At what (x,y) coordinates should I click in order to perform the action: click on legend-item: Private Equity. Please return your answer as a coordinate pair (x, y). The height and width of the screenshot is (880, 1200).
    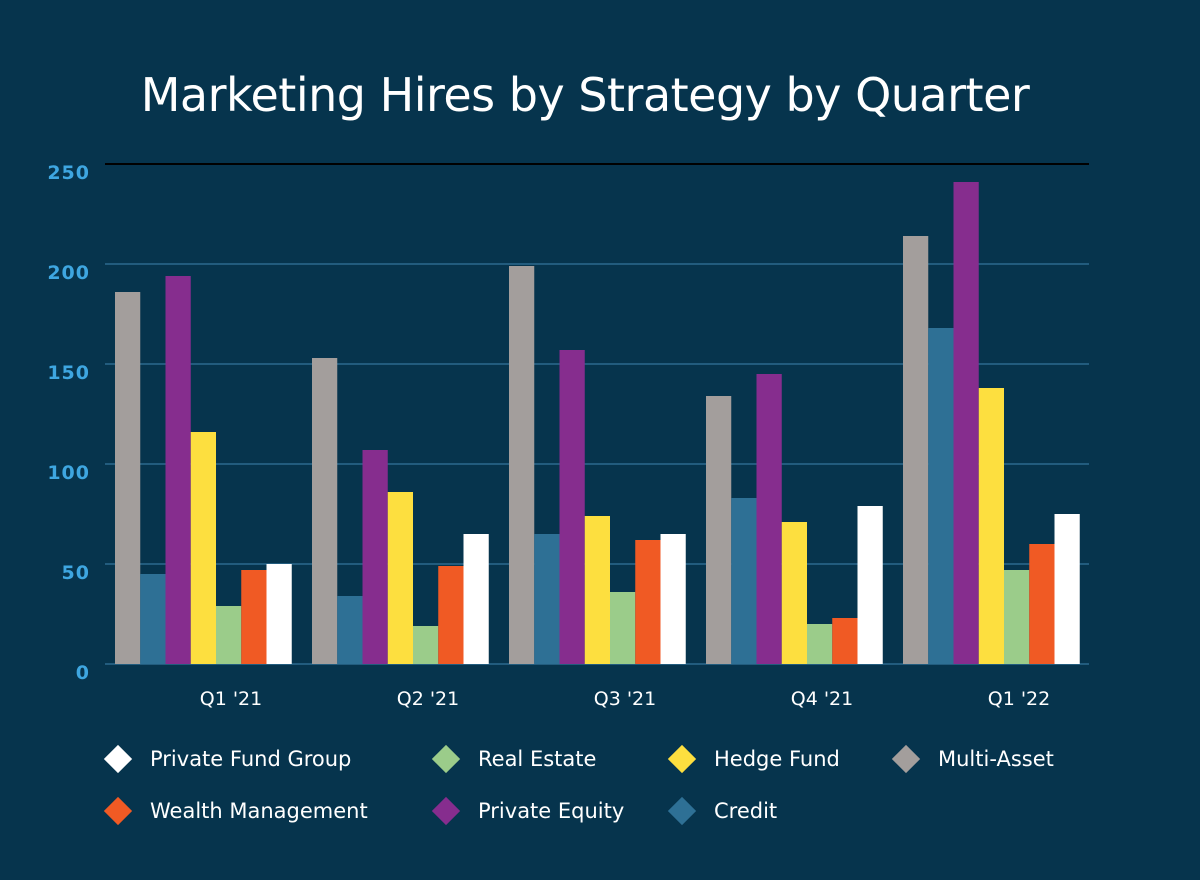
    Looking at the image, I should click on (548, 811).